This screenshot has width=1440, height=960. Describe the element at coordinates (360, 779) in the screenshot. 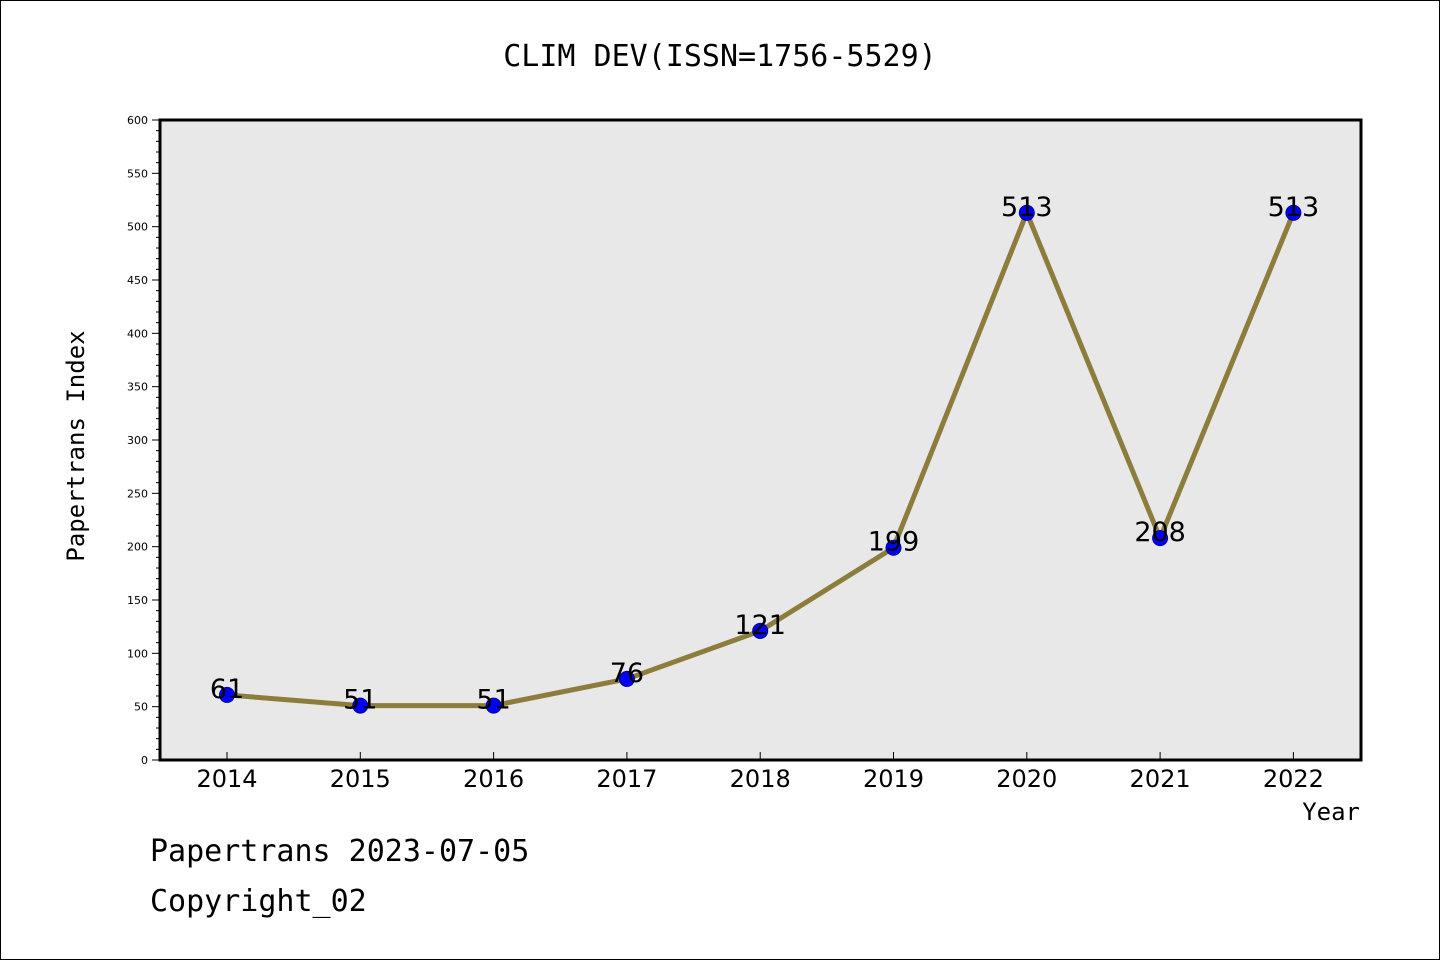

I see `x-tick-label: 2015` at that location.